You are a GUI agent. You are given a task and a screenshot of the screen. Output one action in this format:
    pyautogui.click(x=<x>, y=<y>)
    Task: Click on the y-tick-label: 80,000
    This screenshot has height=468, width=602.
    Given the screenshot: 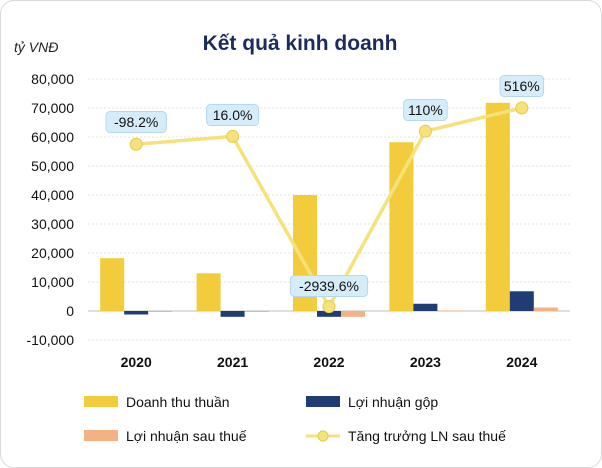 What is the action you would take?
    pyautogui.click(x=52, y=79)
    